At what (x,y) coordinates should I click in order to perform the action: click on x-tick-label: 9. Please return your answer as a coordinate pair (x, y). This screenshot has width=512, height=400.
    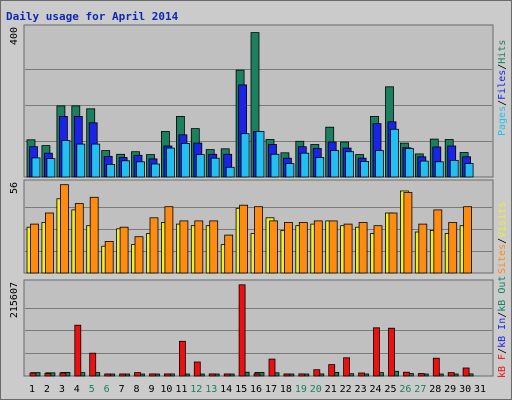
    Looking at the image, I should click on (151, 389).